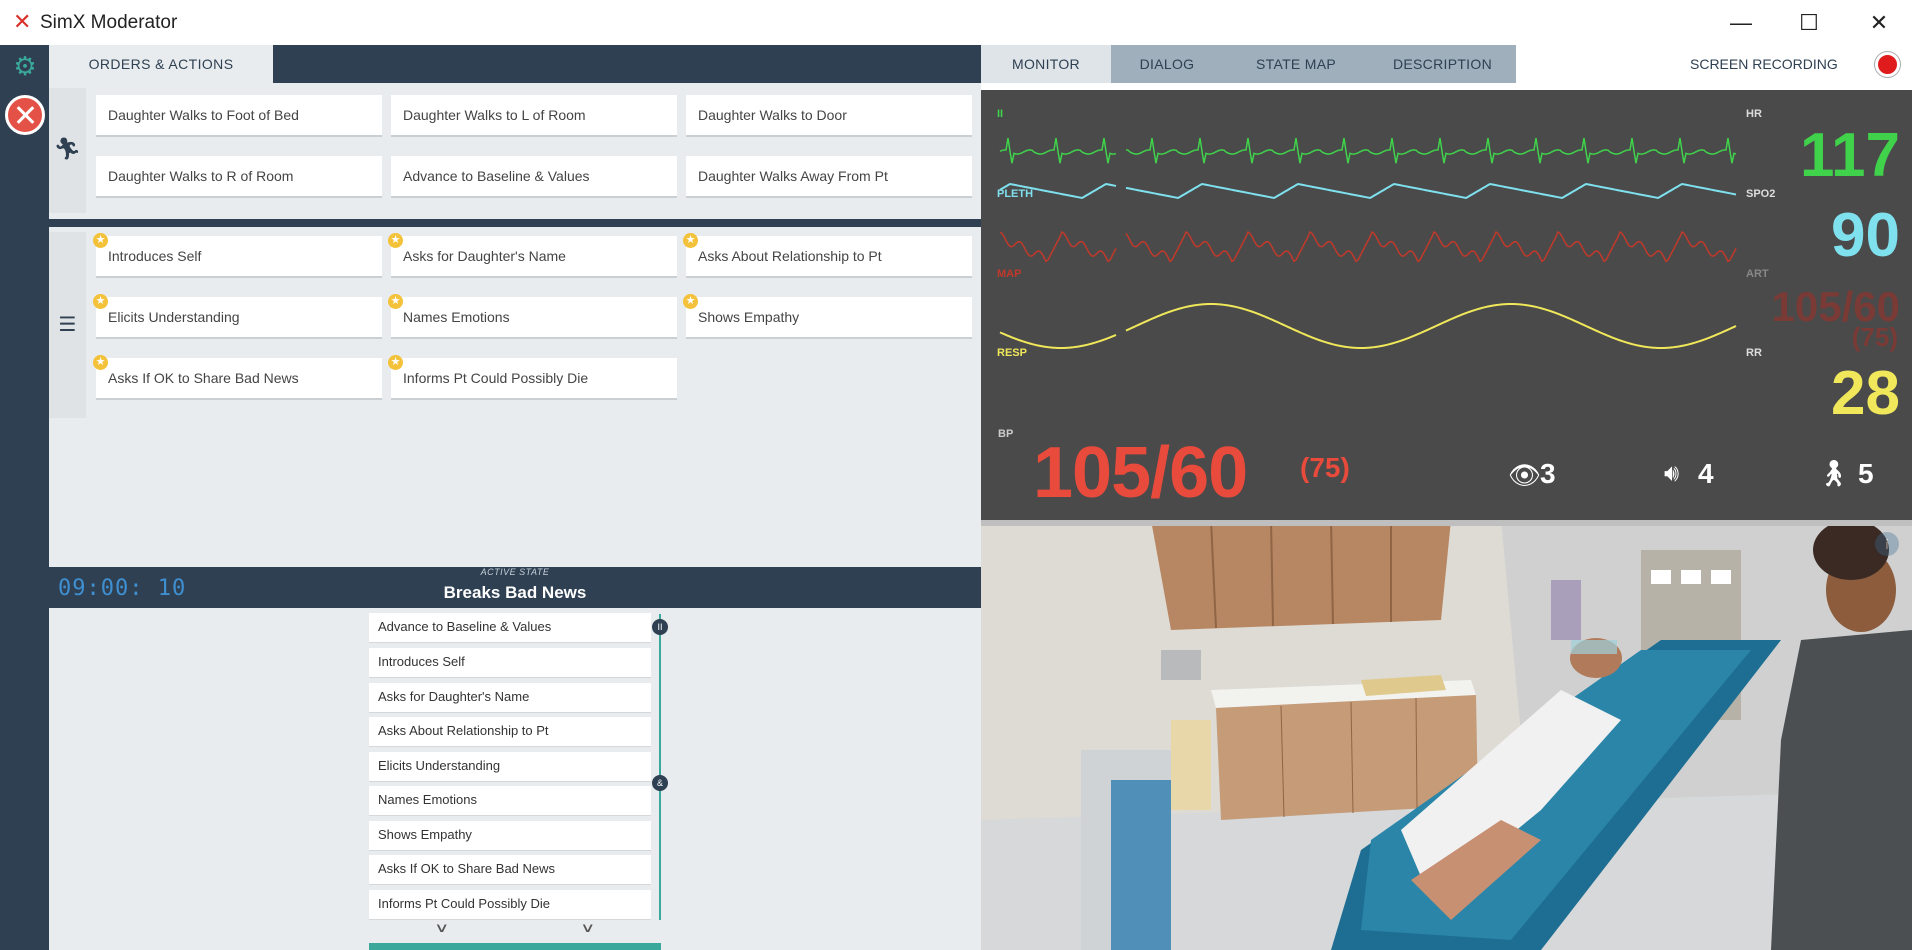 The height and width of the screenshot is (950, 1912). Describe the element at coordinates (534, 379) in the screenshot. I see `action-informs-pt-could-die: Informs Pt Could Possibly Die` at that location.